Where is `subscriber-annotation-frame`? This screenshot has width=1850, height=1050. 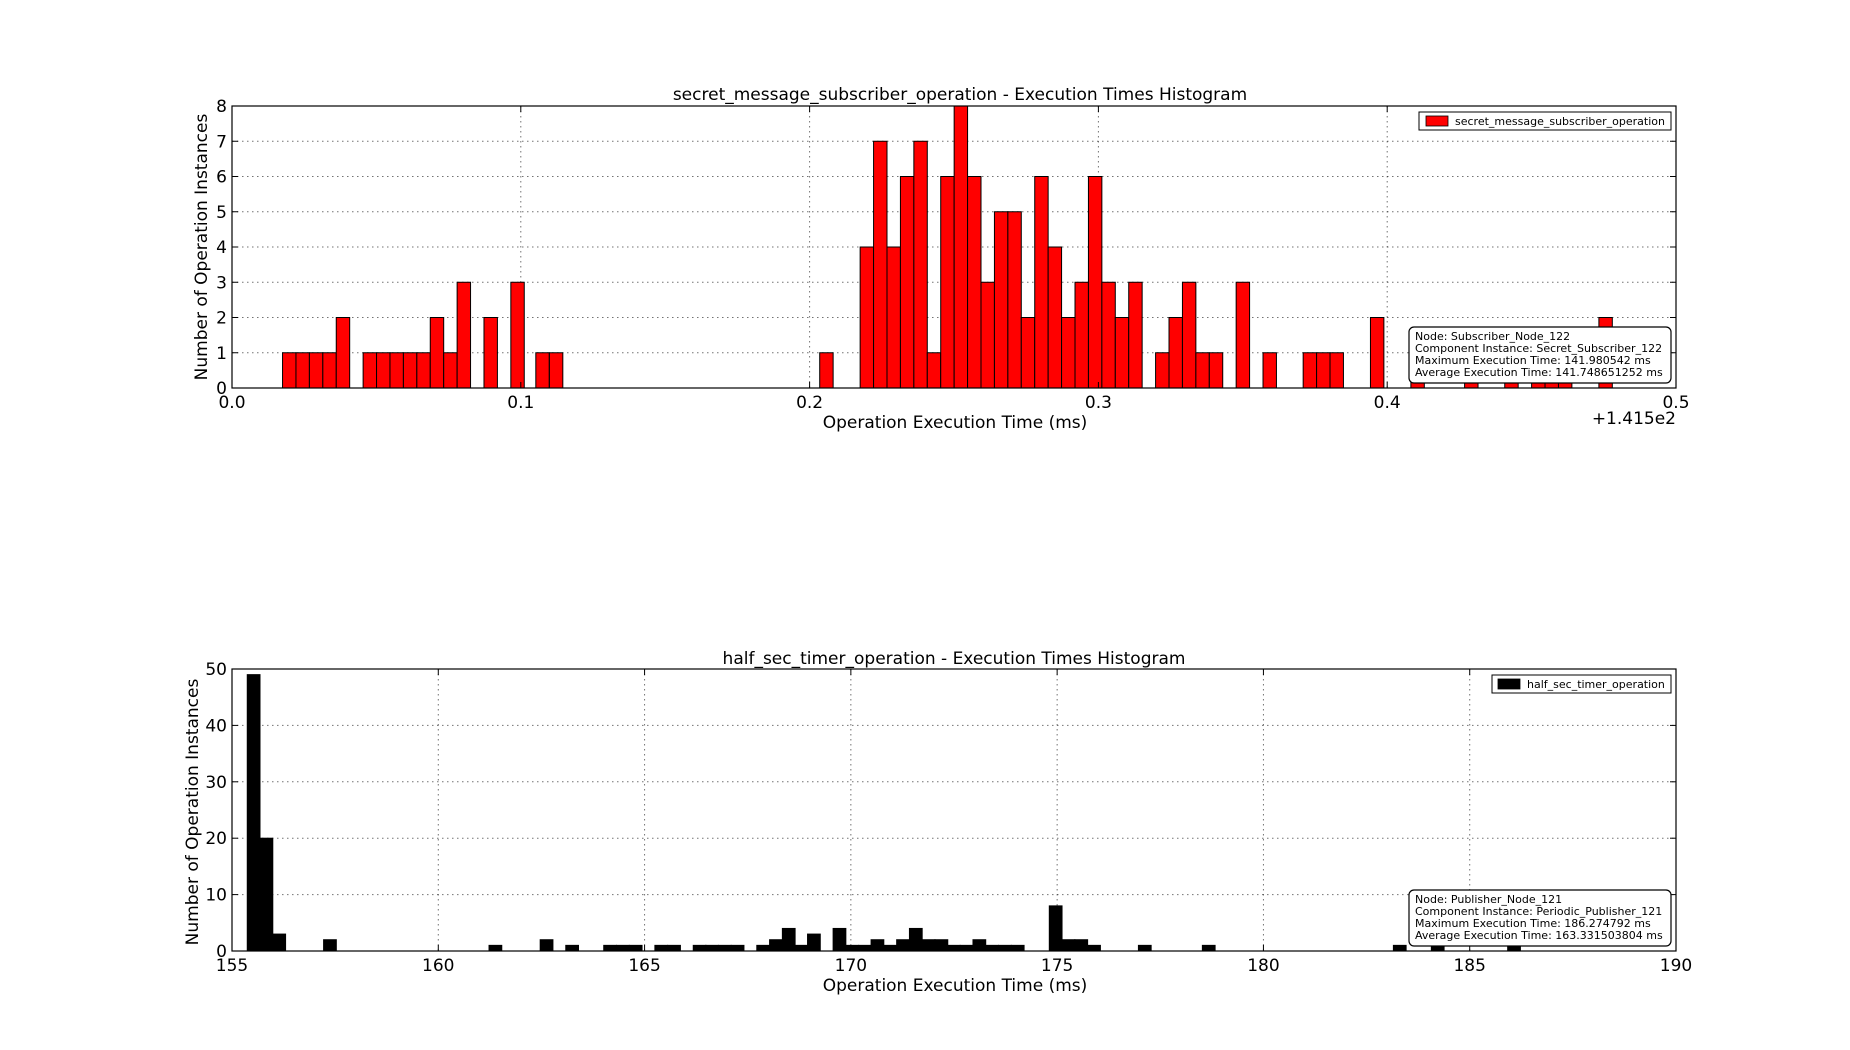 subscriber-annotation-frame is located at coordinates (1540, 355).